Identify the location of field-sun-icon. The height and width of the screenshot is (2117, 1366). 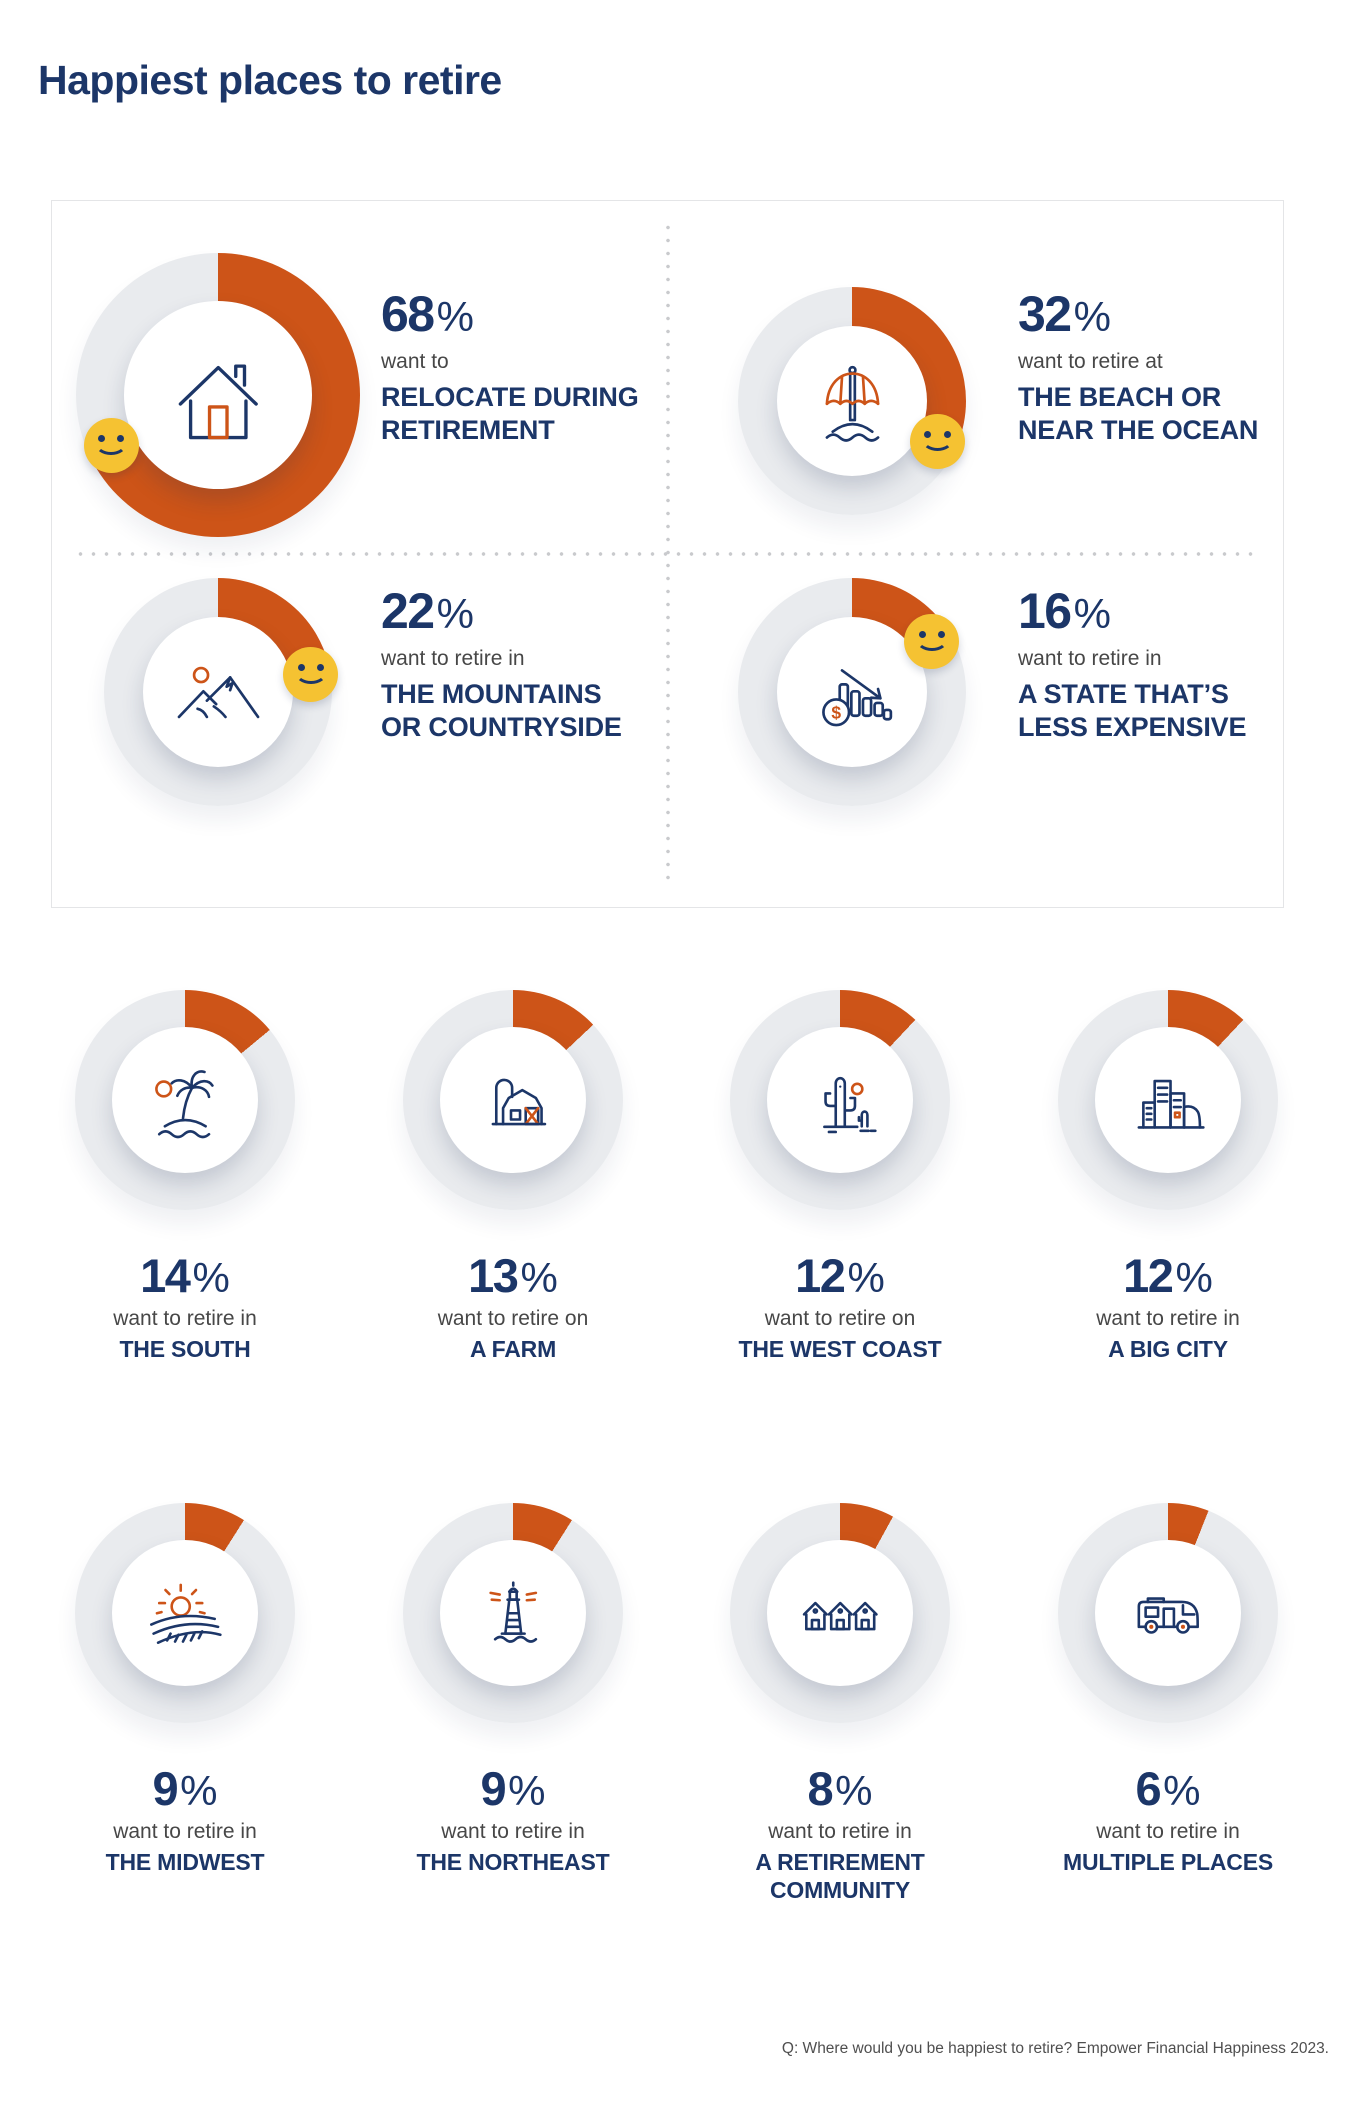
(185, 1613).